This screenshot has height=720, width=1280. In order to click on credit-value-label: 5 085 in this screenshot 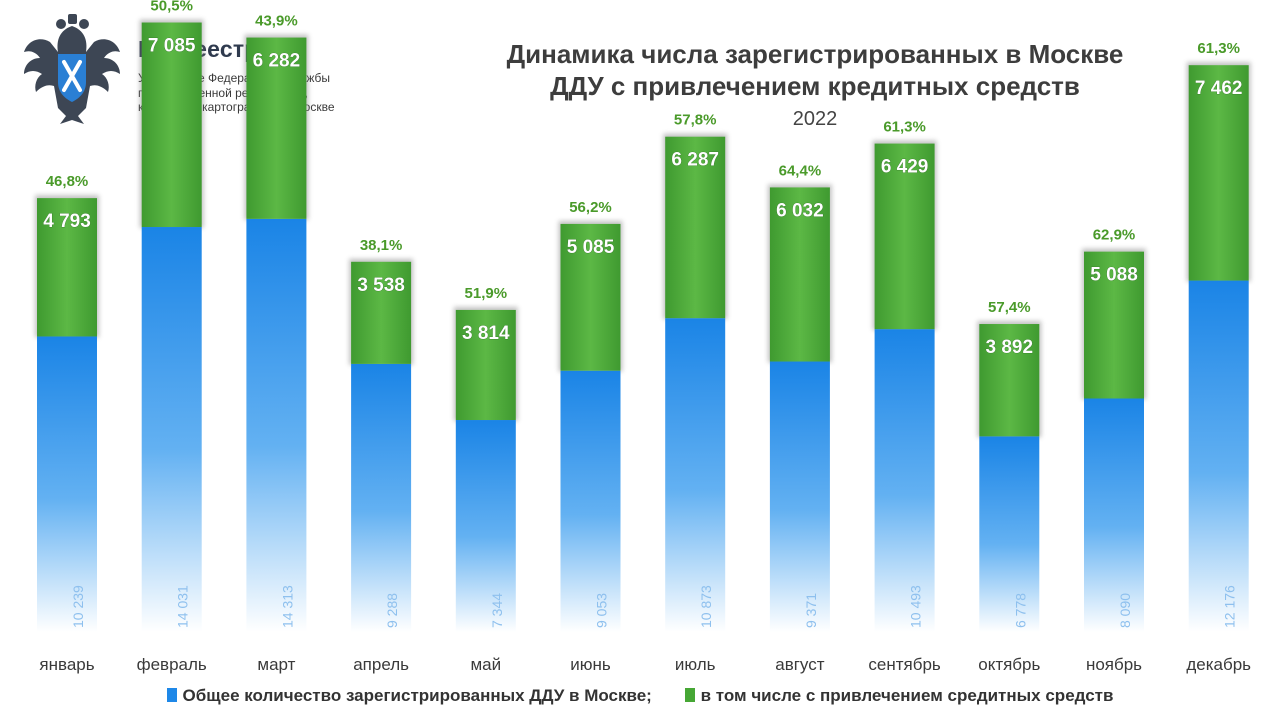, I will do `click(591, 247)`.